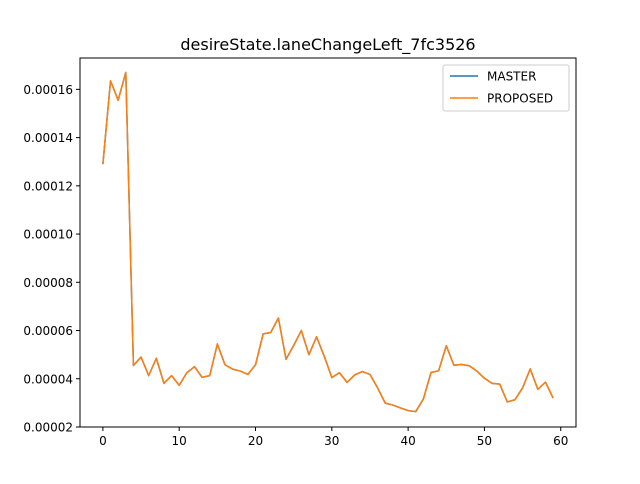  I want to click on y-tick-label: 0.00008, so click(48, 283).